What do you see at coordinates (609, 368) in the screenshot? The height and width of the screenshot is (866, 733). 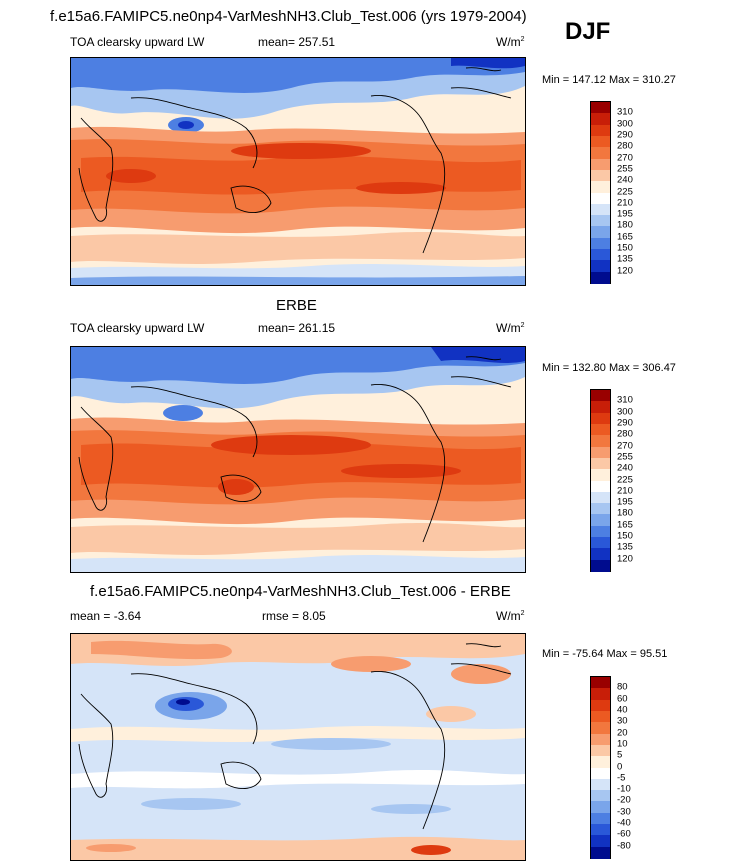 I see `minmax-obs: Min = 132.80 Max = 306.47` at bounding box center [609, 368].